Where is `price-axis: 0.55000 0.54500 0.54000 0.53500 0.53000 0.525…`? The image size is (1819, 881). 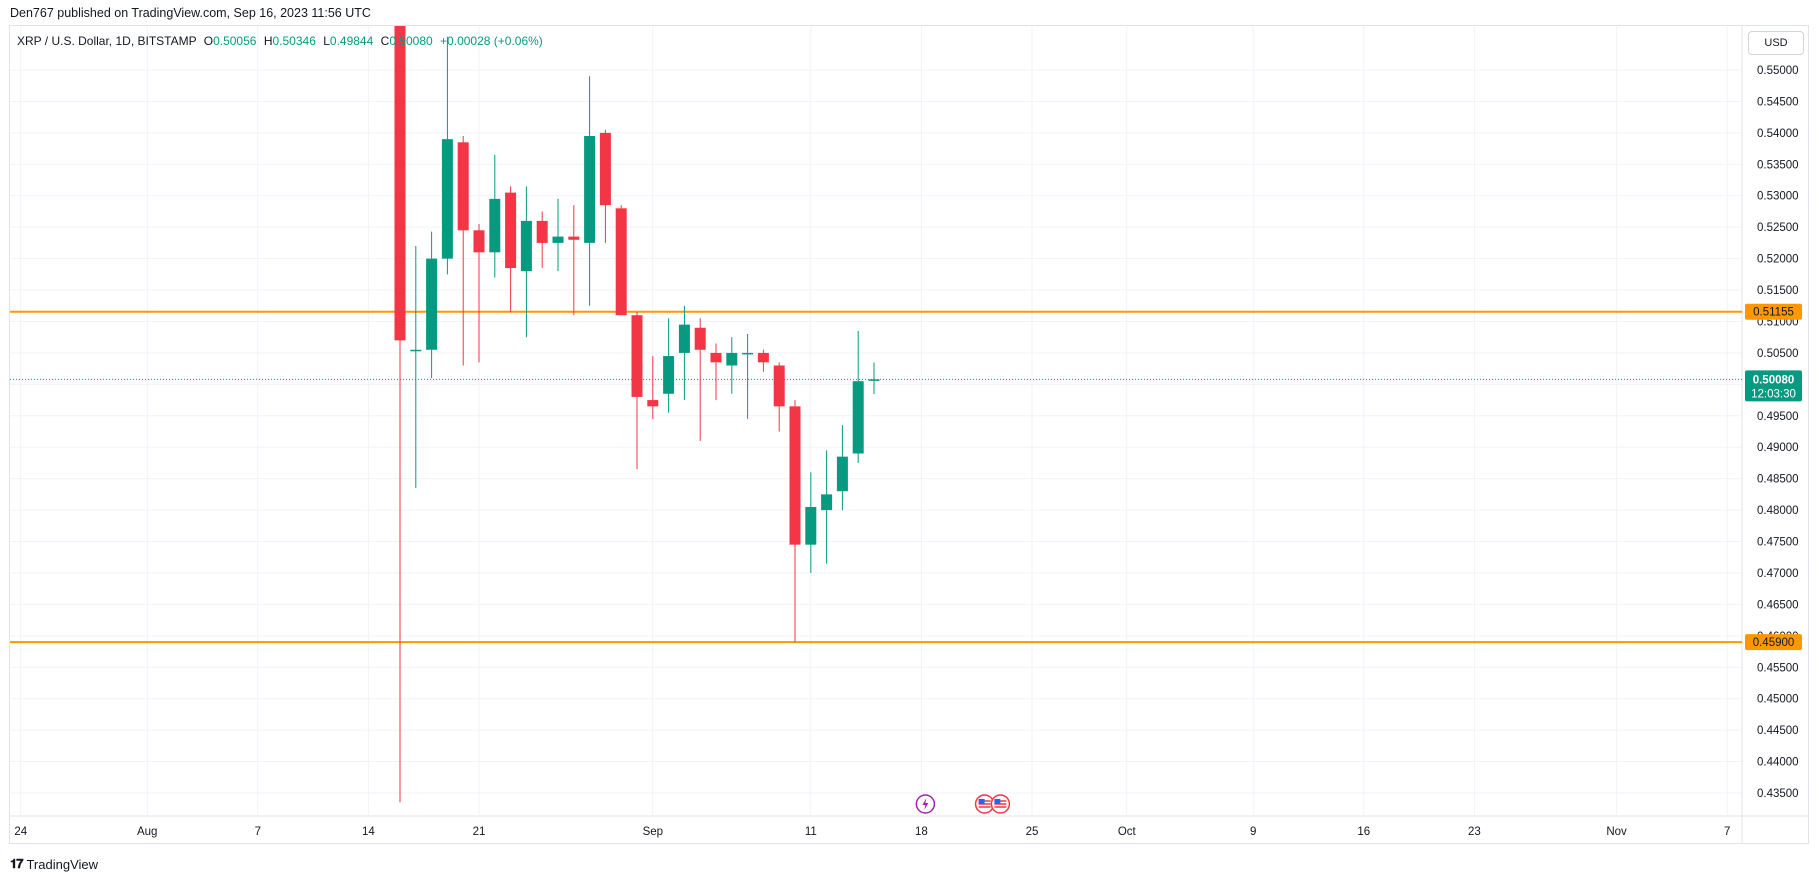 price-axis: 0.55000 0.54500 0.54000 0.53500 0.53000 0.525… is located at coordinates (1773, 432).